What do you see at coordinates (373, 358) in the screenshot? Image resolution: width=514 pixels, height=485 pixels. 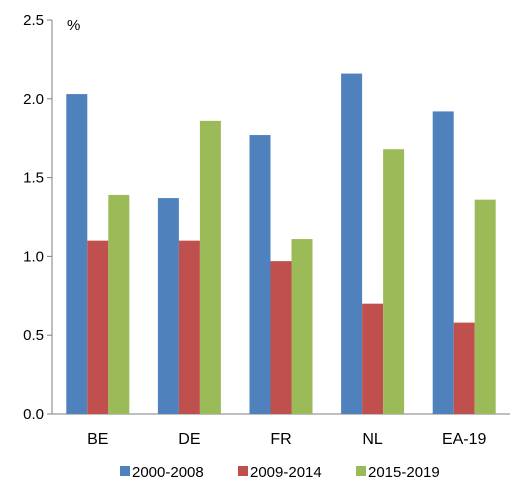 I see `bar-2009-2014-NL` at bounding box center [373, 358].